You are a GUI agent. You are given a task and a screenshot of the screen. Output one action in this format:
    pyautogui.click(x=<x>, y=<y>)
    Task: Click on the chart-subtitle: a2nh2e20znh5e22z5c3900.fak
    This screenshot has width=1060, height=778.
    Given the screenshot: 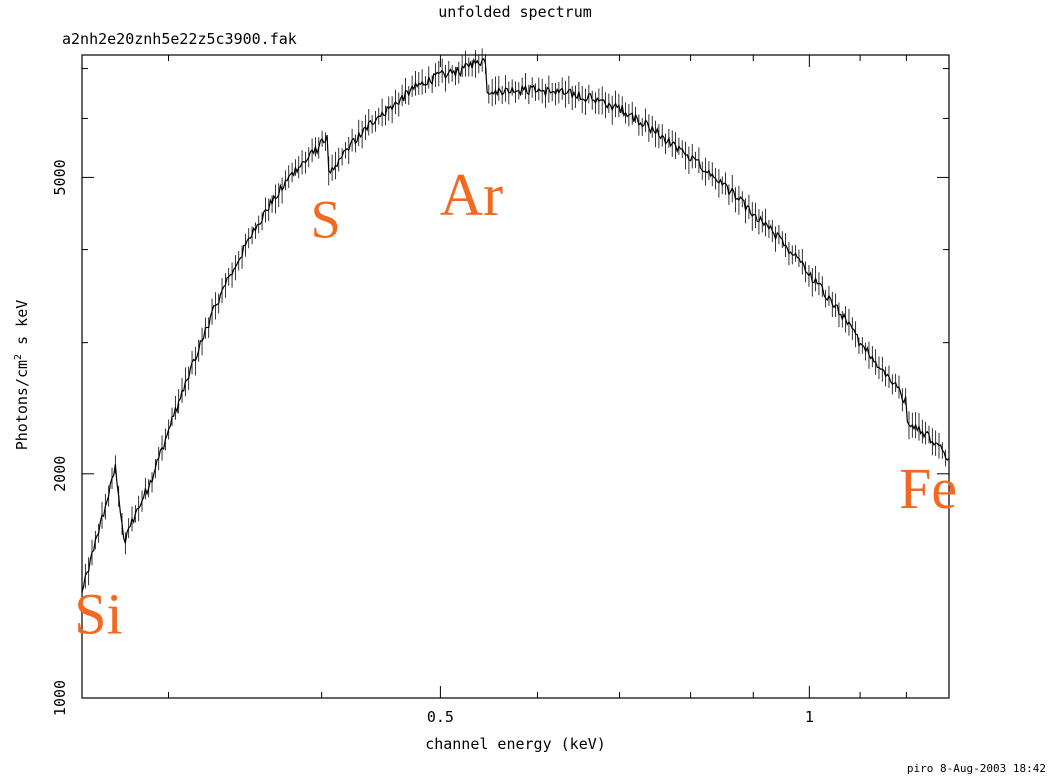 What is the action you would take?
    pyautogui.click(x=179, y=39)
    